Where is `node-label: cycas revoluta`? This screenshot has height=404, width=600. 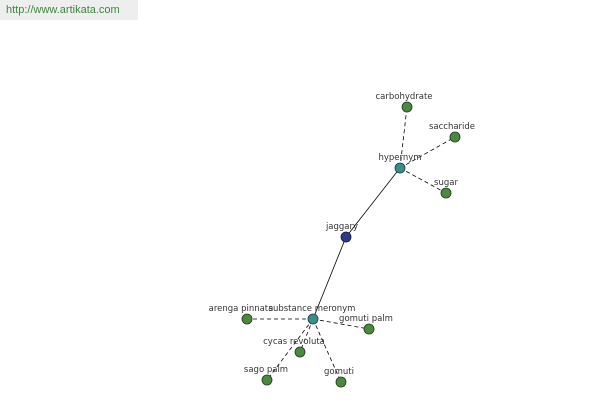
node-label: cycas revoluta is located at coordinates (294, 342).